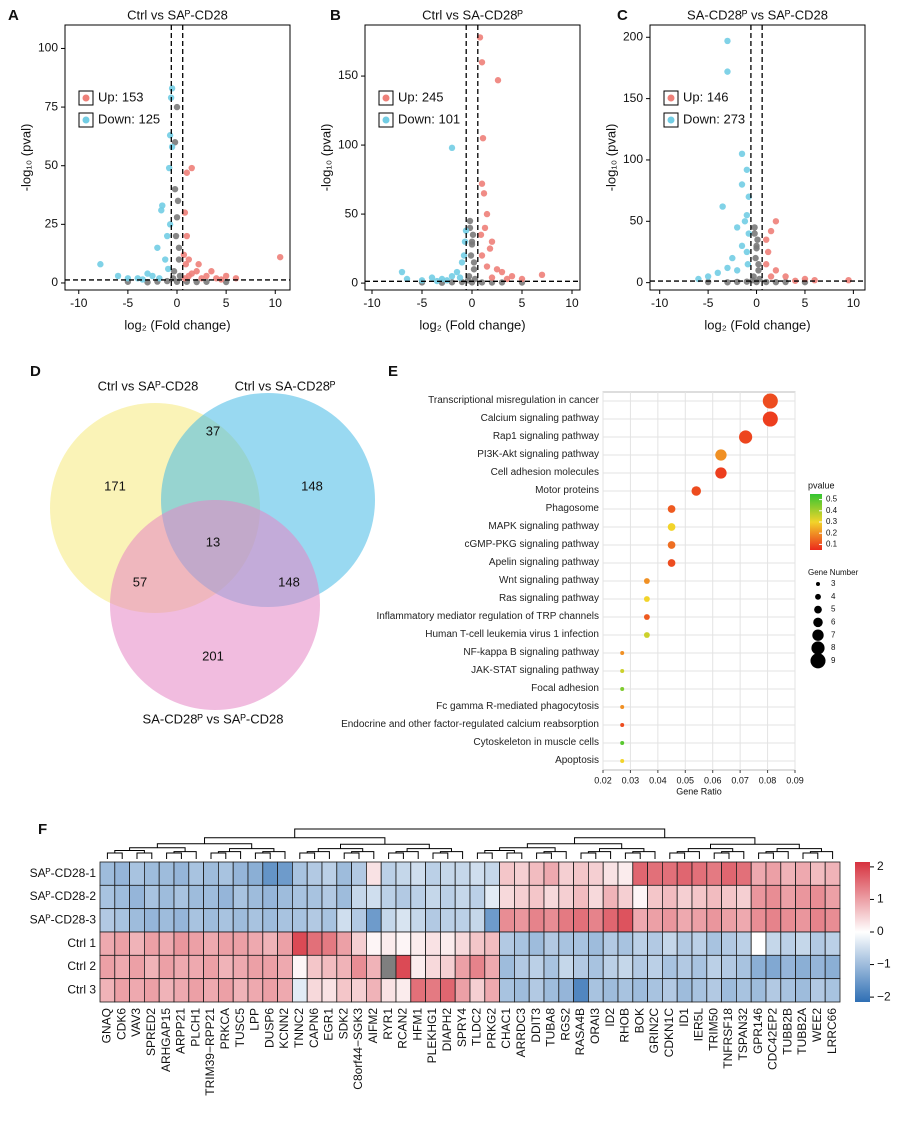 This screenshot has width=898, height=1125. I want to click on column-label: VAV3, so click(136, 1022).